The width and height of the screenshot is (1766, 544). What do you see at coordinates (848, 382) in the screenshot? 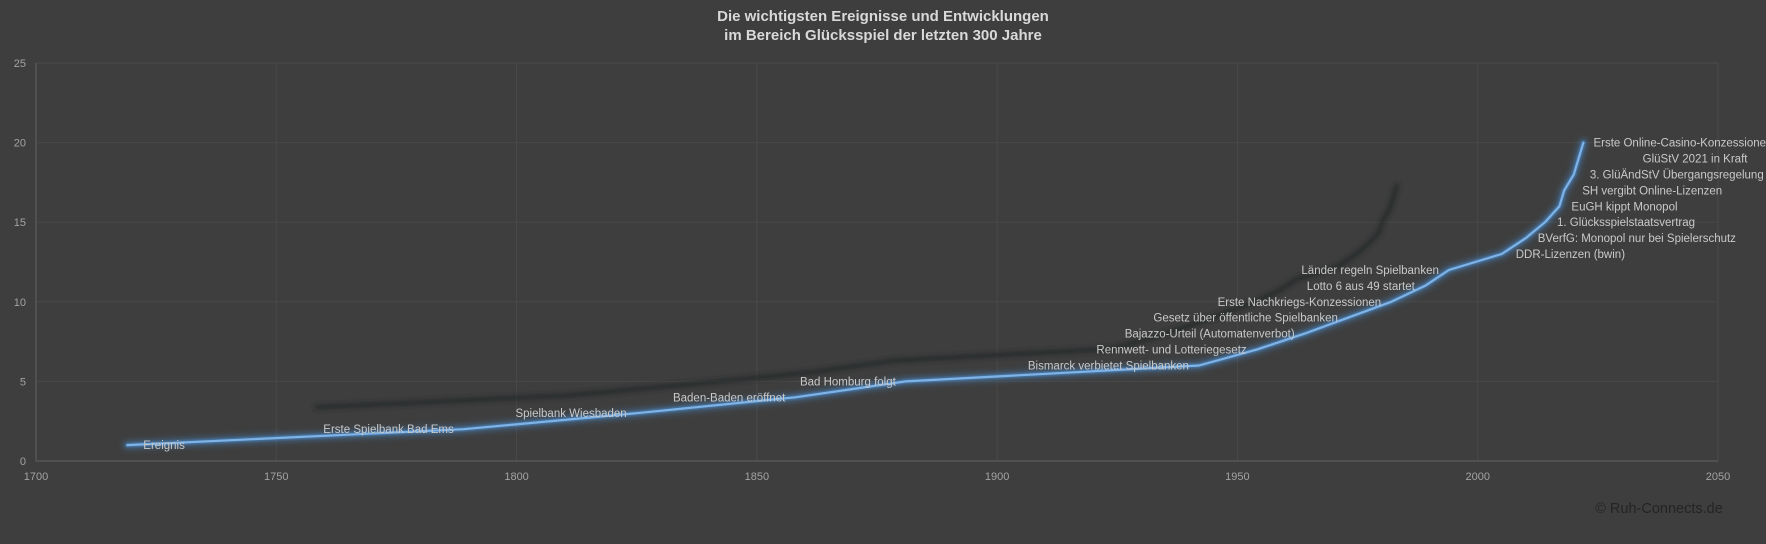
I see `event-label: Bad Homburg folgt` at bounding box center [848, 382].